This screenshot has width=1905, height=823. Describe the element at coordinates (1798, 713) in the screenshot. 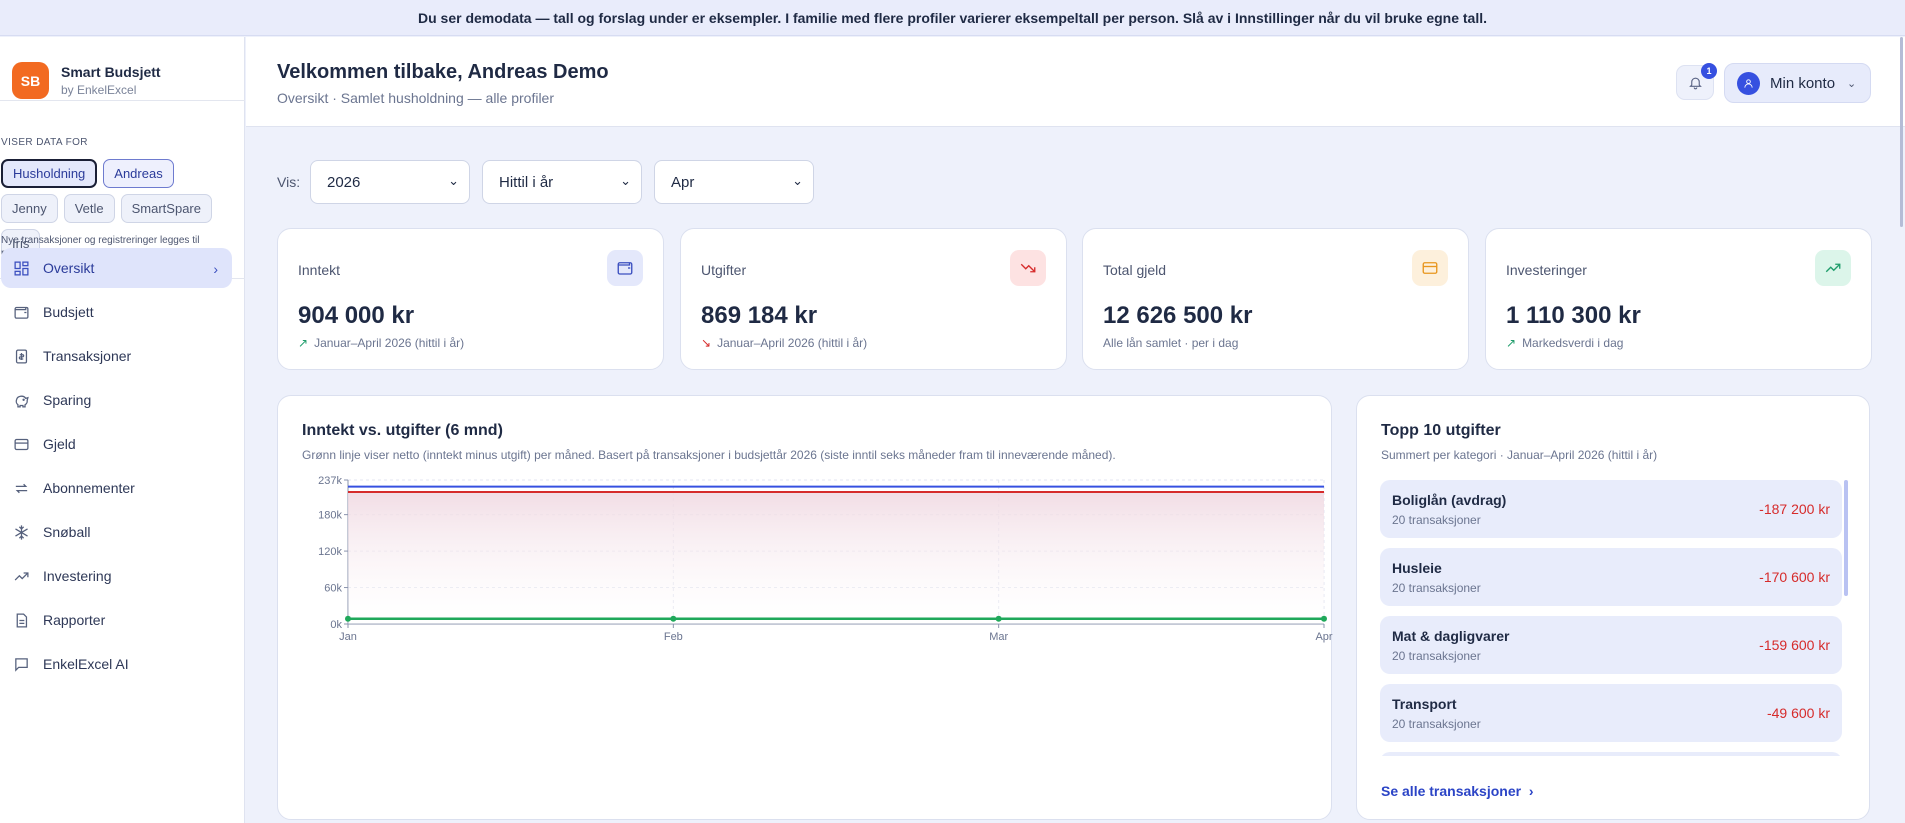

I see `expense-amount: -49 600 kr` at that location.